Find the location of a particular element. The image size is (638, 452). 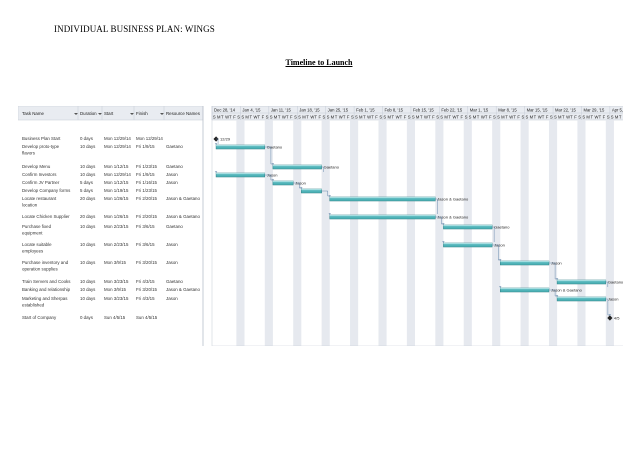

task-name: Locate restaurant is located at coordinates (39, 198).